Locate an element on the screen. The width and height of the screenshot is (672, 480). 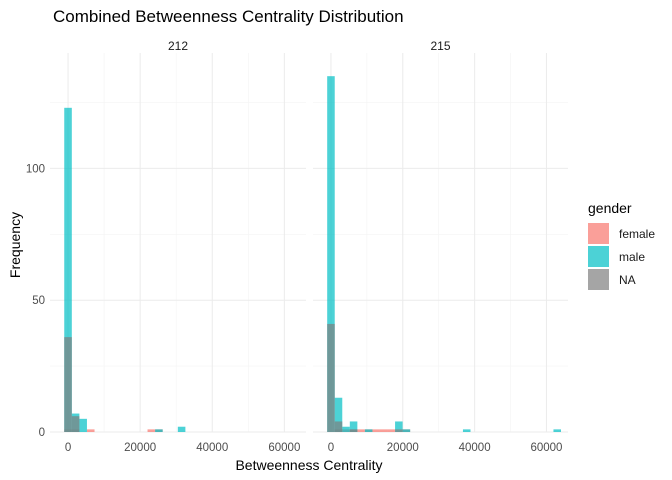
legend-title: gender is located at coordinates (610, 208).